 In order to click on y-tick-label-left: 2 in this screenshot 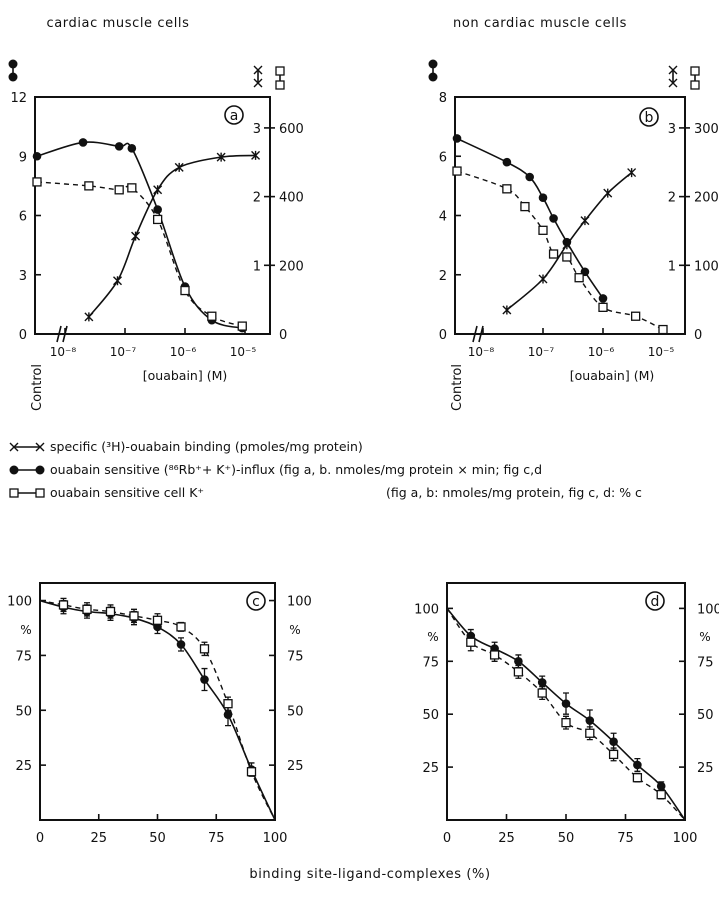, I will do `click(443, 276)`.